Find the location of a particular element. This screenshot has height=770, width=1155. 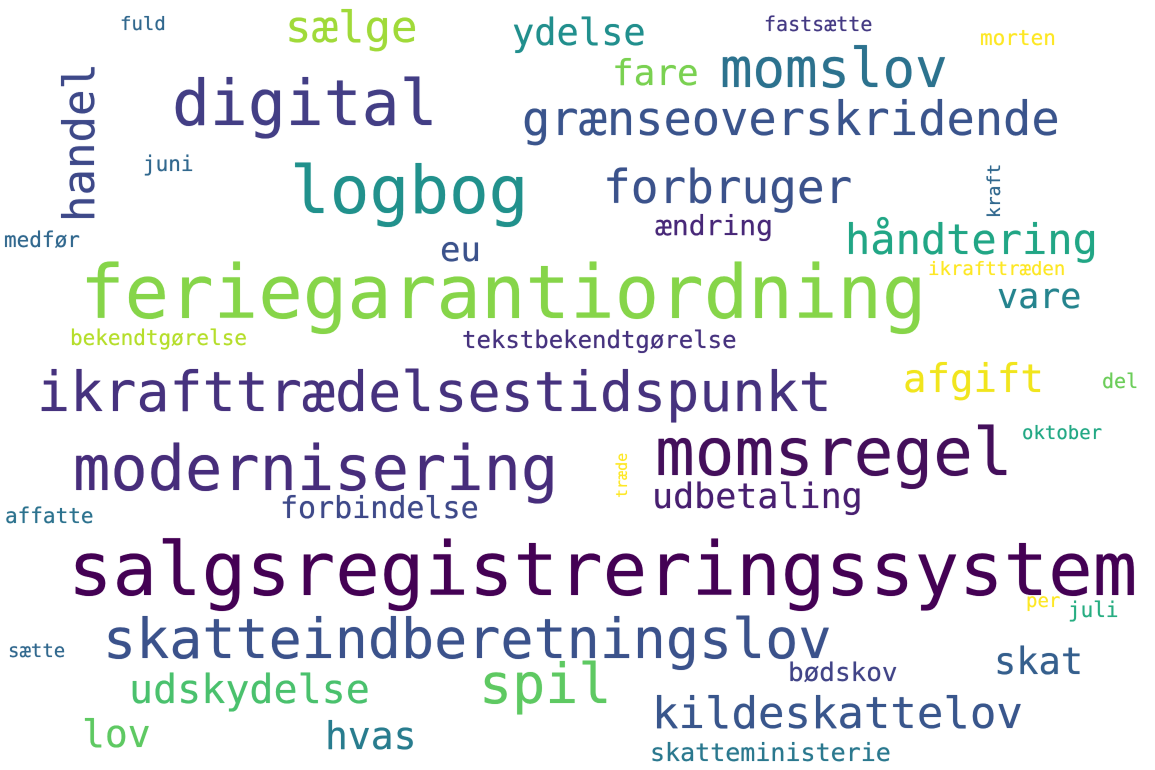

word-haandtering: håndtering is located at coordinates (971, 239).